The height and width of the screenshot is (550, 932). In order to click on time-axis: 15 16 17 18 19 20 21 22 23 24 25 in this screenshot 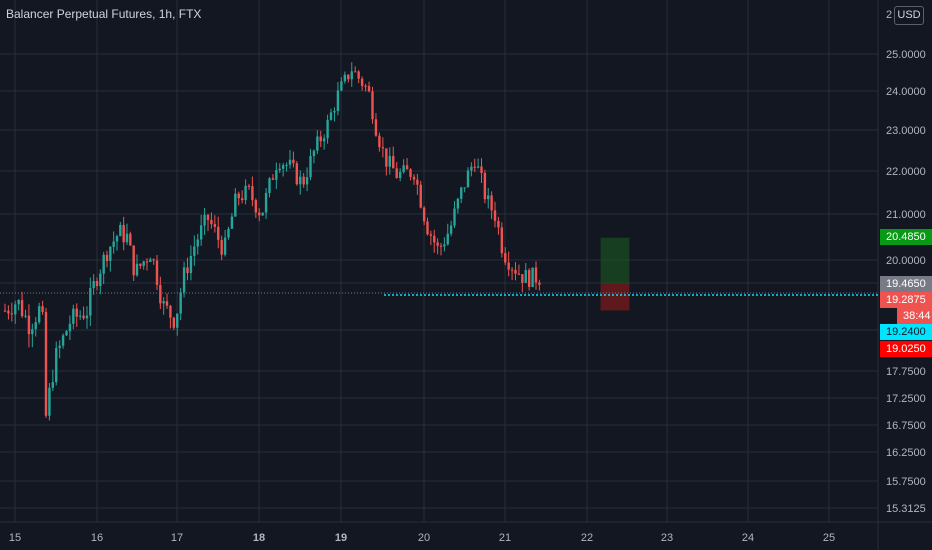, I will do `click(422, 538)`.